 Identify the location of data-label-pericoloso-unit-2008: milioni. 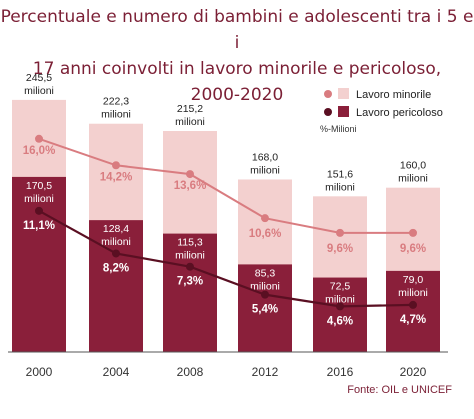
(190, 256).